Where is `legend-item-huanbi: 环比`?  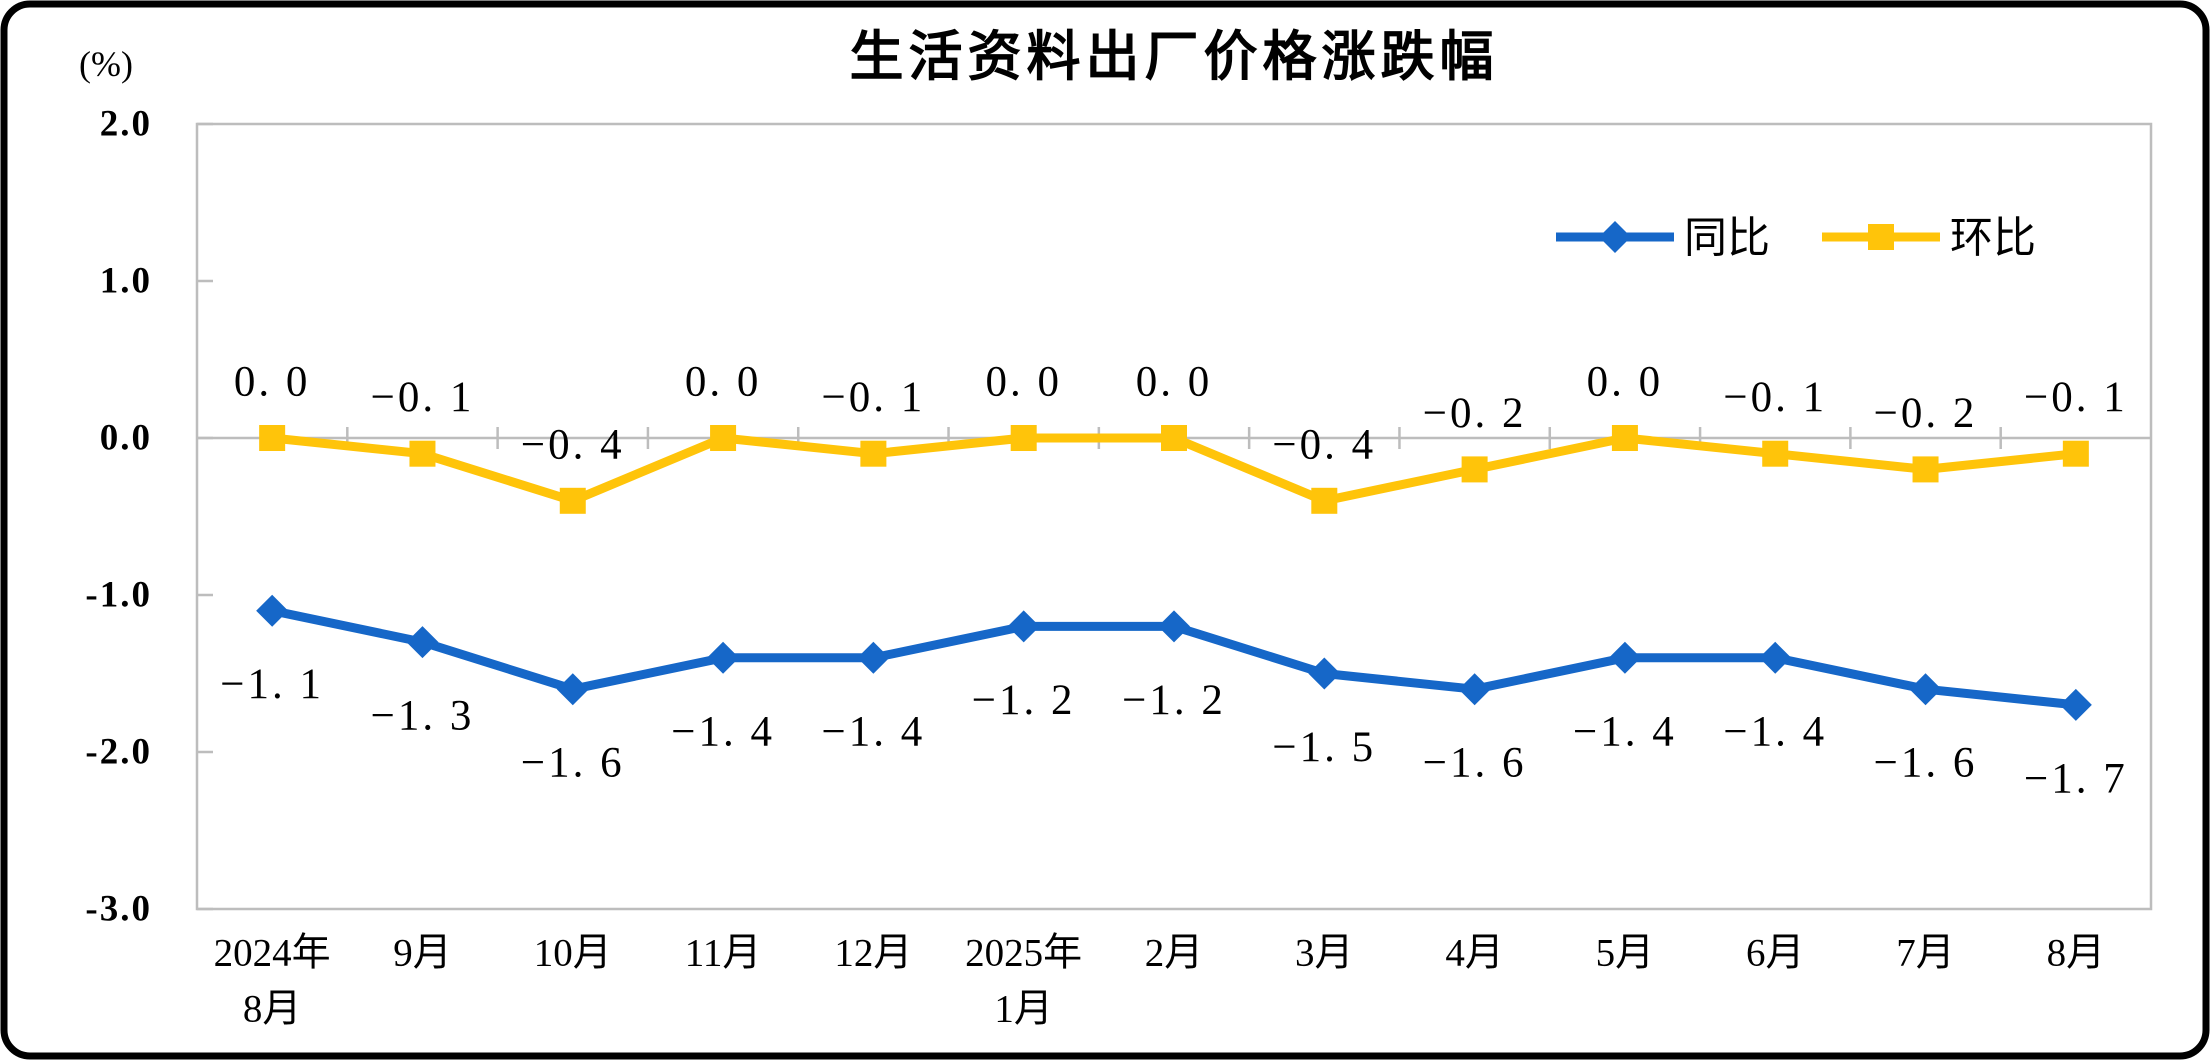 legend-item-huanbi: 环比 is located at coordinates (1929, 239).